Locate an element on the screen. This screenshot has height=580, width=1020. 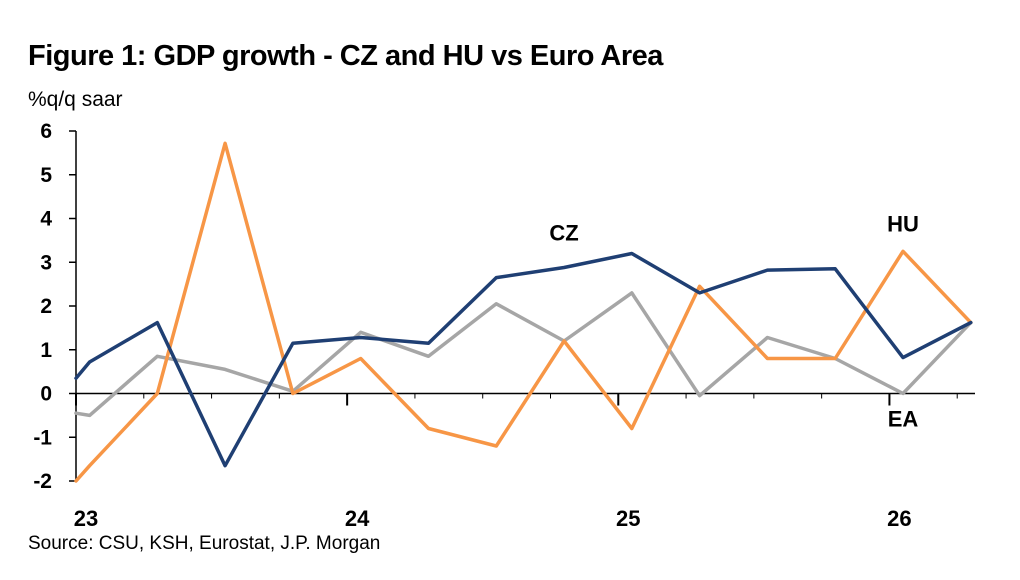
y-tick-label: 4 is located at coordinates (46, 219).